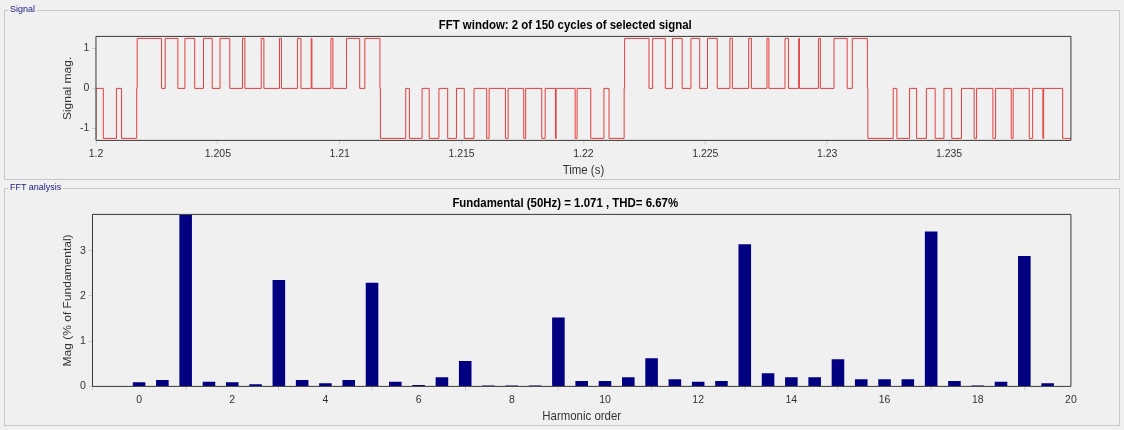 Image resolution: width=1124 pixels, height=430 pixels. I want to click on x-tick-label: 16, so click(884, 399).